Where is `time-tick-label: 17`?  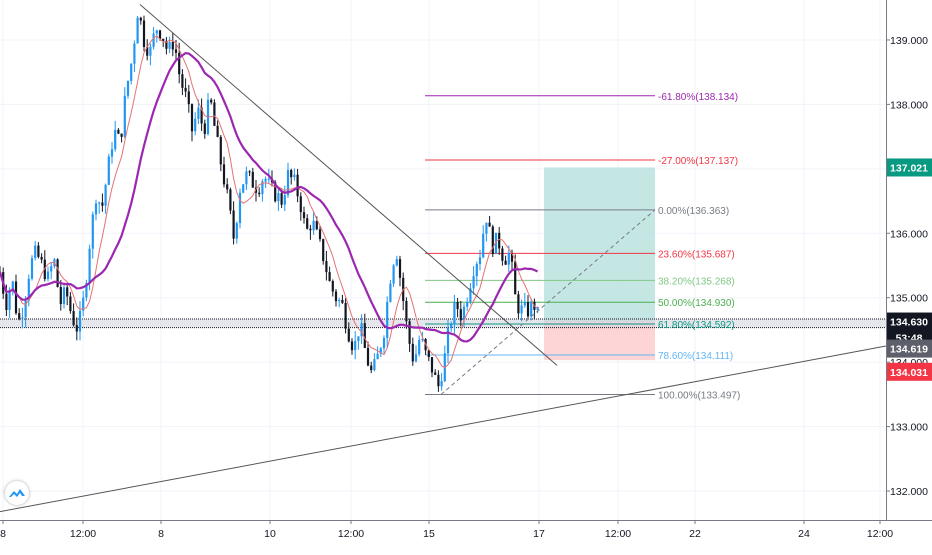 time-tick-label: 17 is located at coordinates (539, 534).